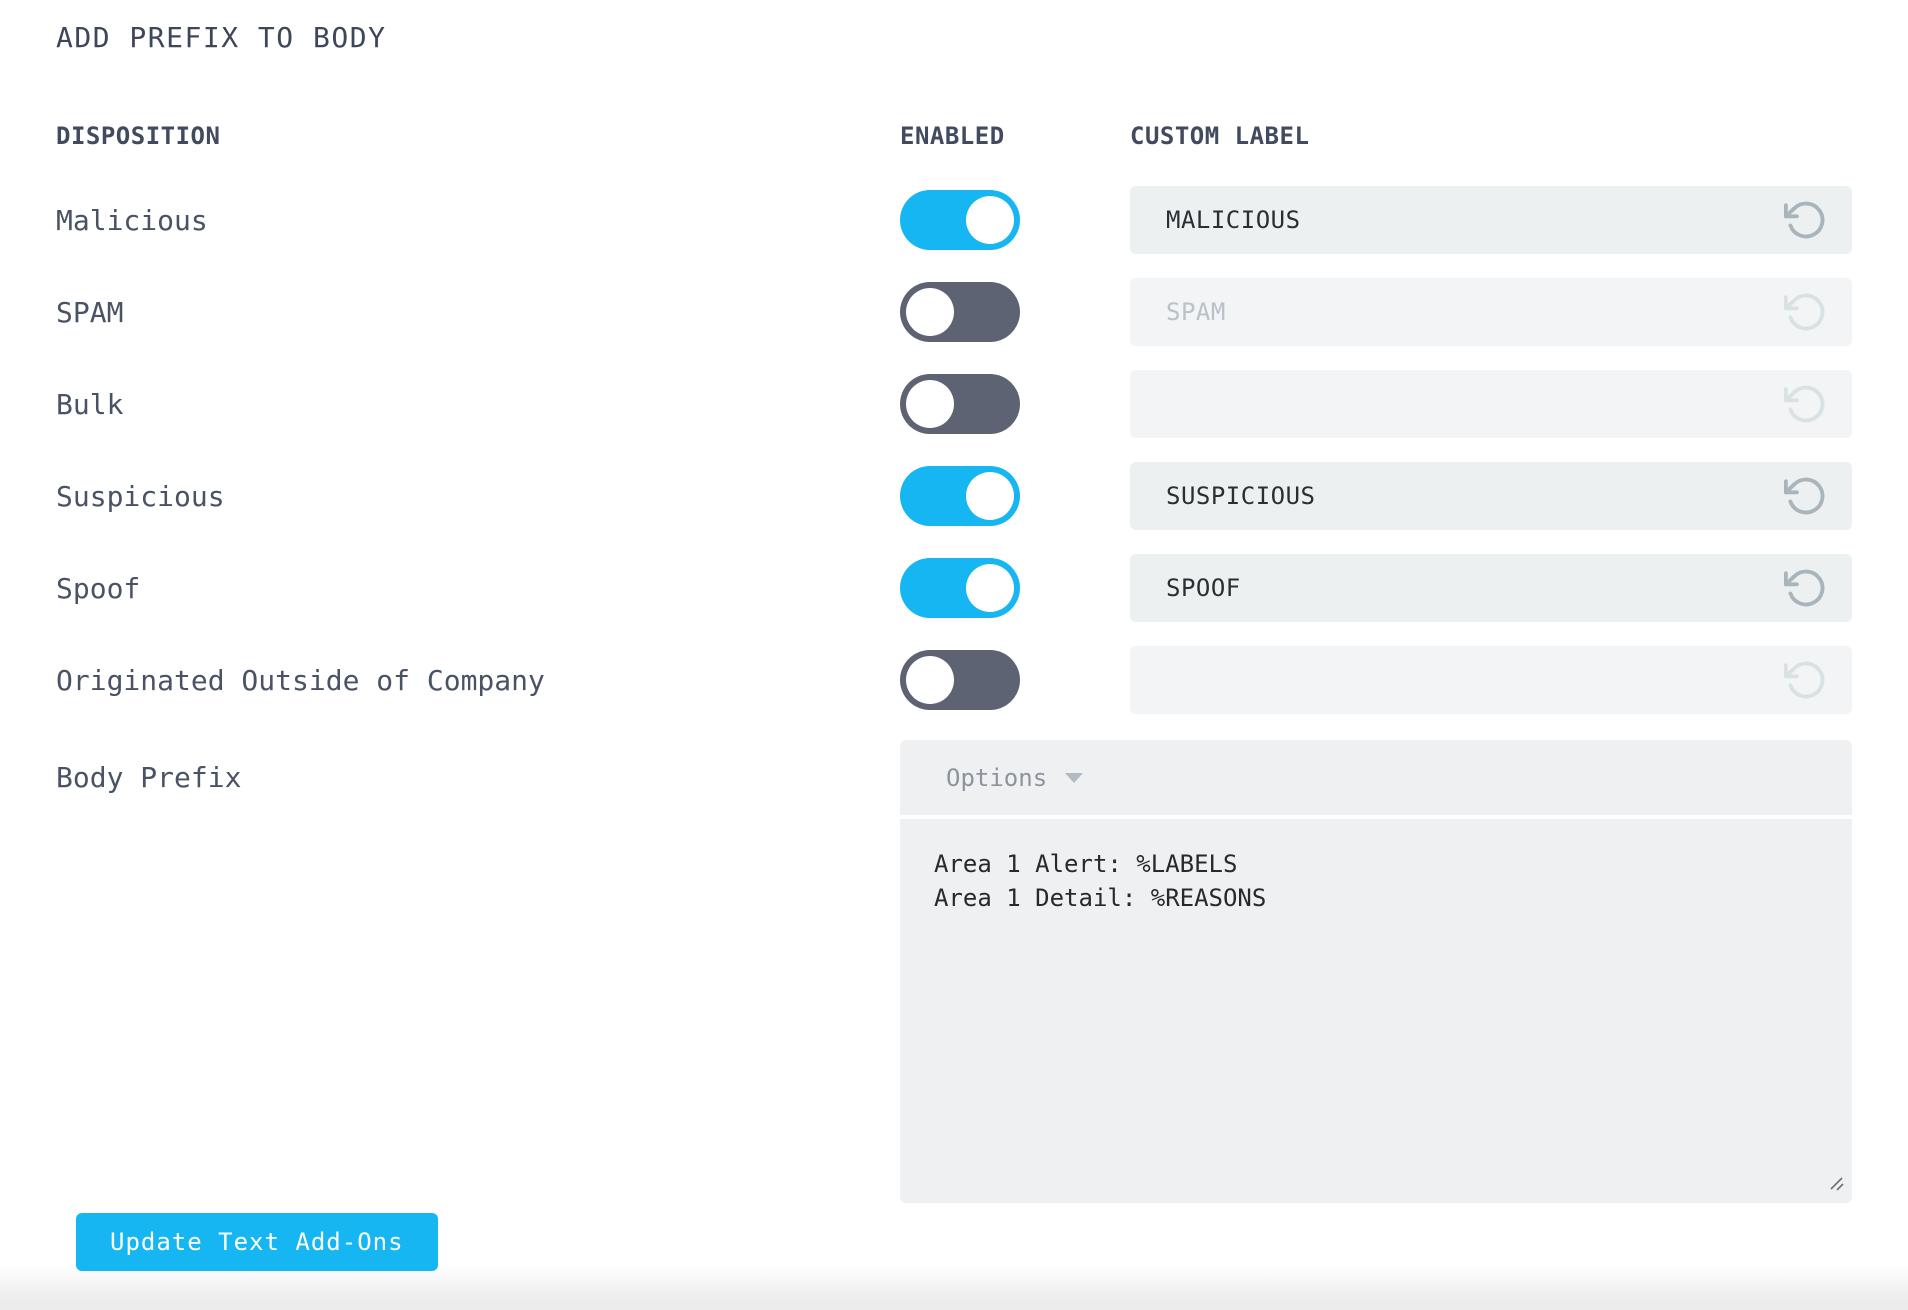  Describe the element at coordinates (1220, 136) in the screenshot. I see `column-header-custom-label: CUSTOM LABEL` at that location.